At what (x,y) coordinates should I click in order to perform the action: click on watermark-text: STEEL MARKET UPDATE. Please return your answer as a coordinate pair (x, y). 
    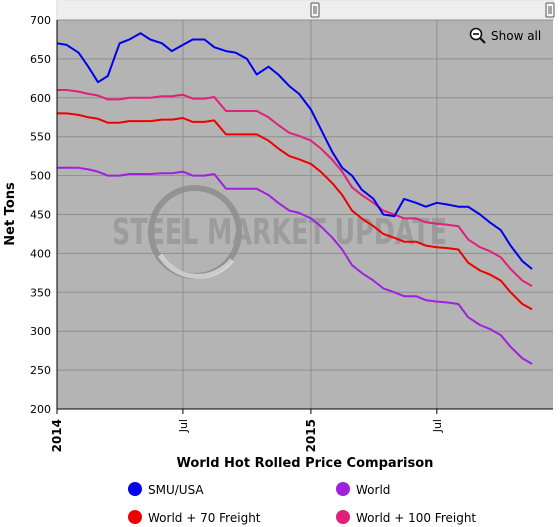
    Looking at the image, I should click on (279, 232).